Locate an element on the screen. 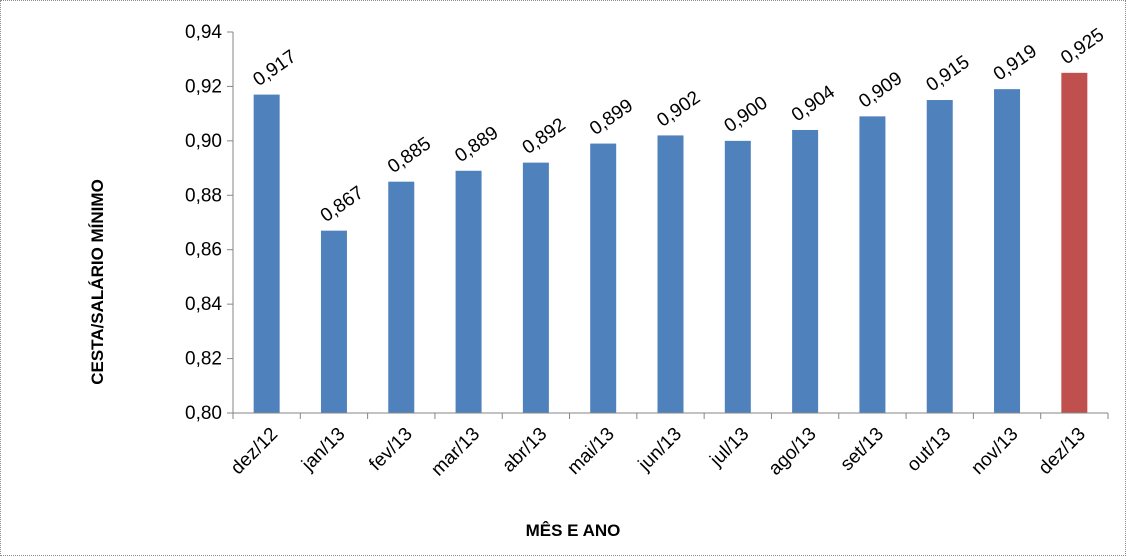  x-tick-label: abr/13 is located at coordinates (524, 450).